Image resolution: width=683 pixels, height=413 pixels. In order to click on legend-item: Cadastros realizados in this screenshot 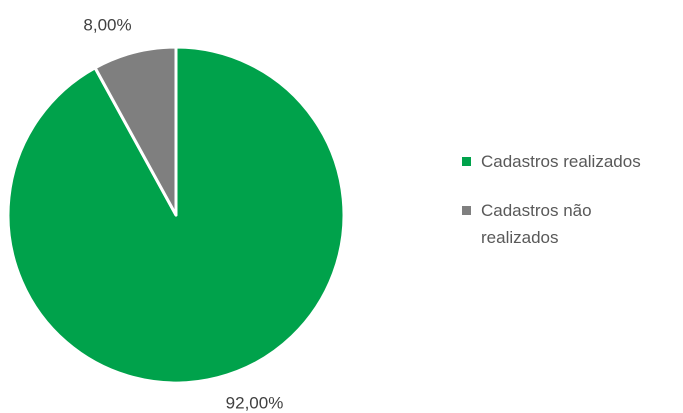, I will do `click(562, 161)`.